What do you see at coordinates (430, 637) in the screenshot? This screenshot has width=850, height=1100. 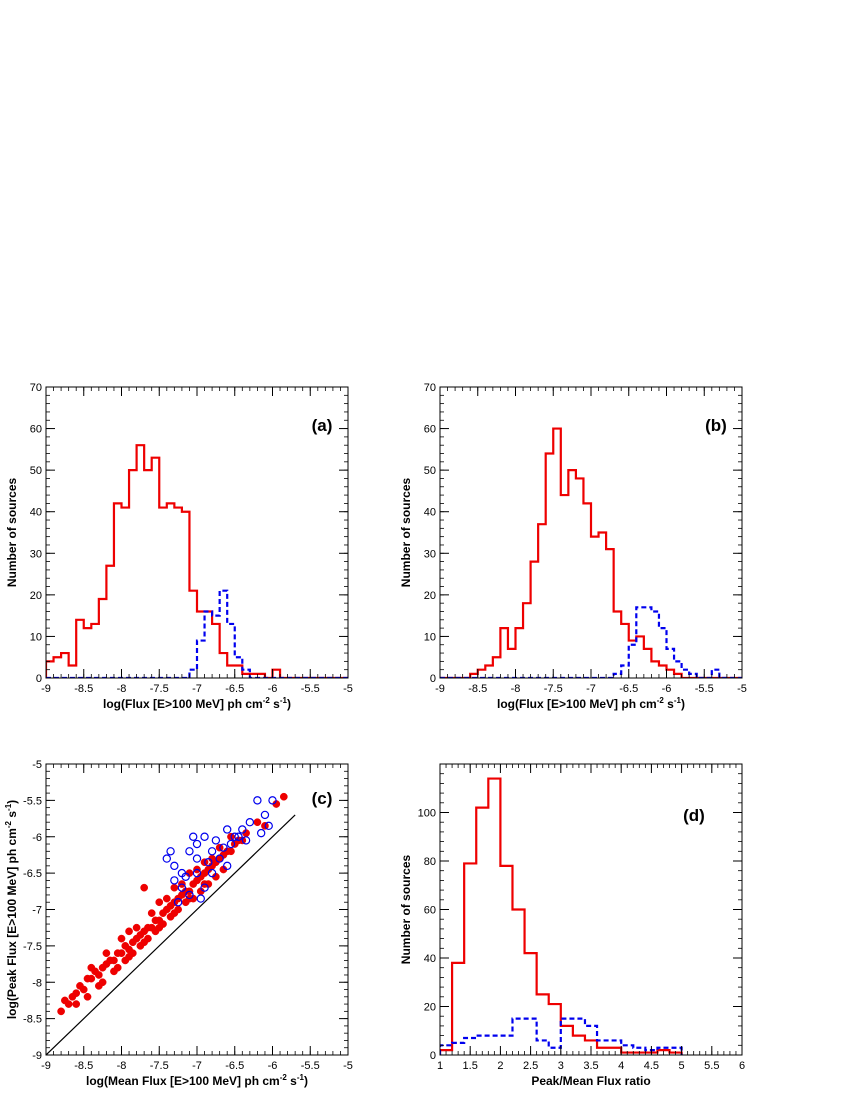 I see `y-tick-label: 10` at bounding box center [430, 637].